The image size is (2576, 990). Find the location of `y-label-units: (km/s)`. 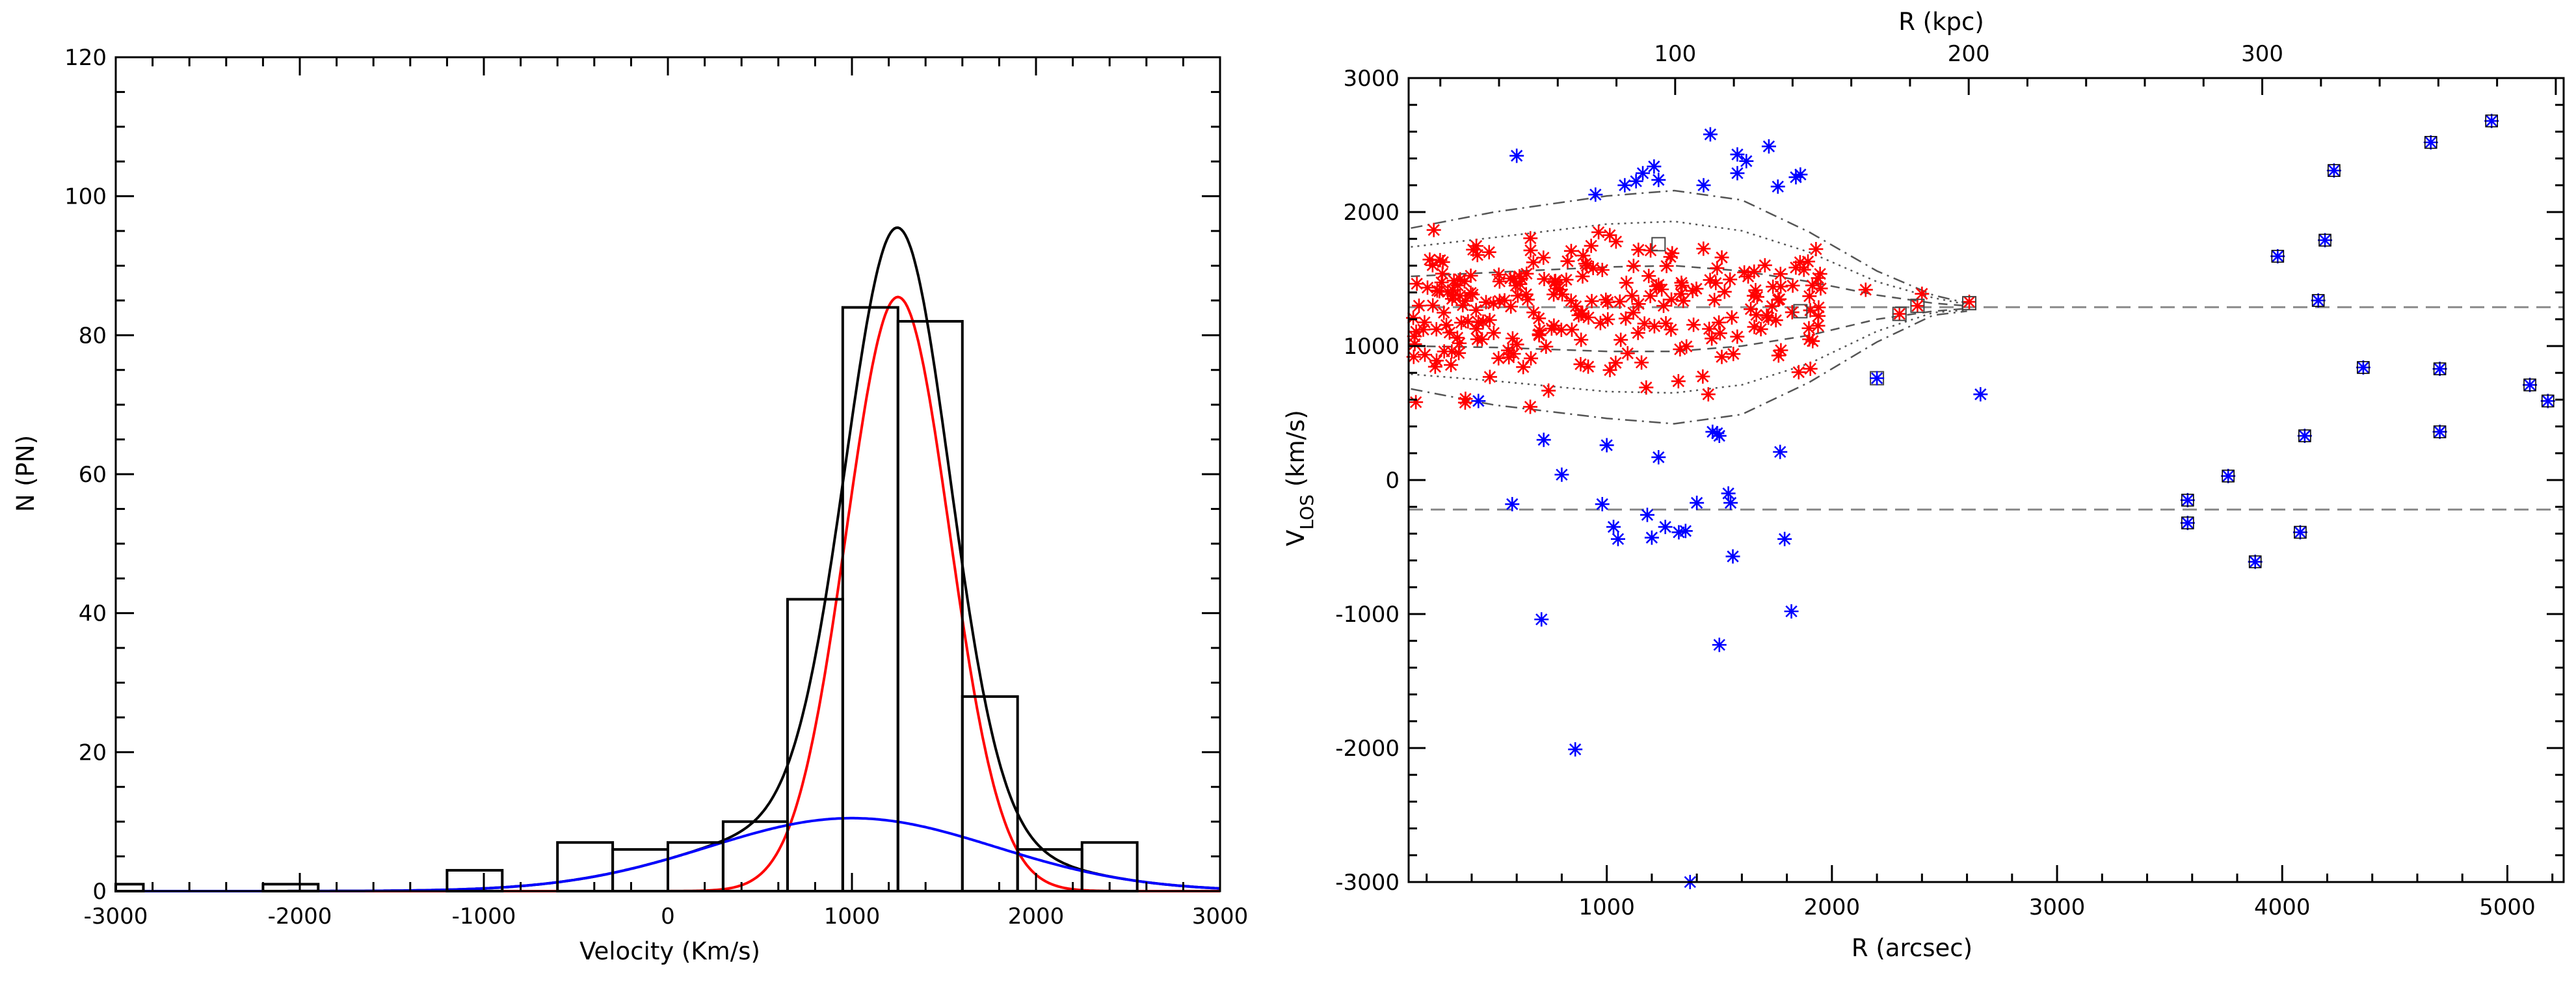

y-label-units: (km/s) is located at coordinates (1296, 452).